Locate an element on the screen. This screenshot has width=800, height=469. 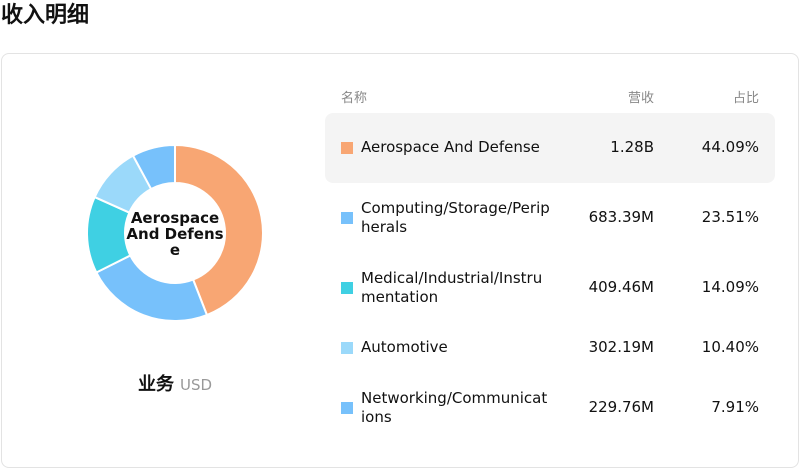
column-header: 占比 is located at coordinates (745, 98).